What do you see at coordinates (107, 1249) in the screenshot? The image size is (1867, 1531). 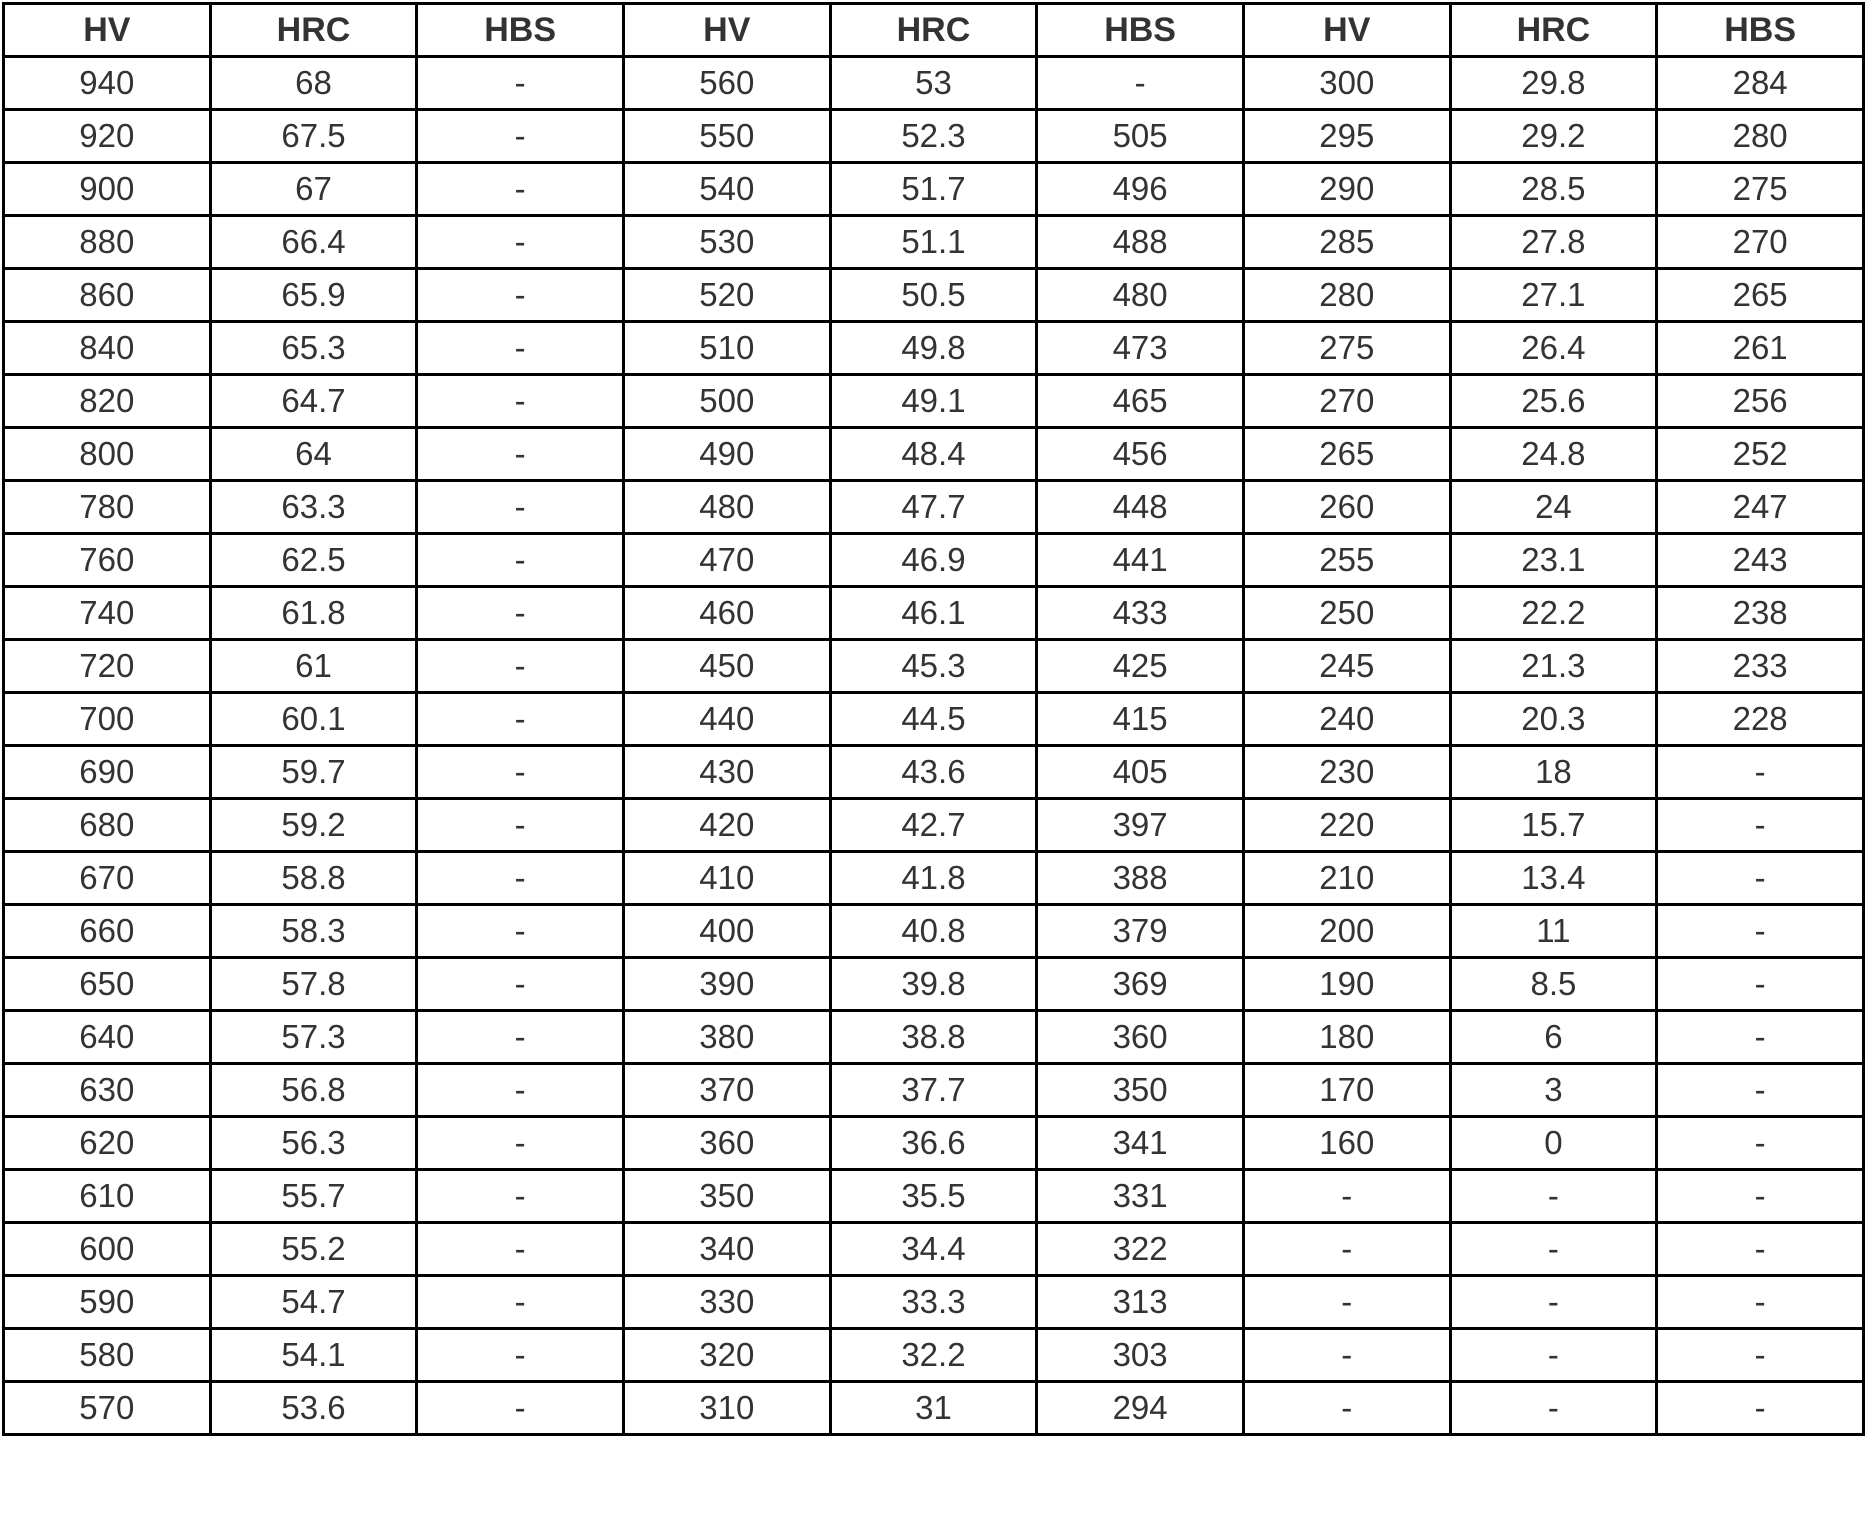 I see `table-cell-hv: 600` at bounding box center [107, 1249].